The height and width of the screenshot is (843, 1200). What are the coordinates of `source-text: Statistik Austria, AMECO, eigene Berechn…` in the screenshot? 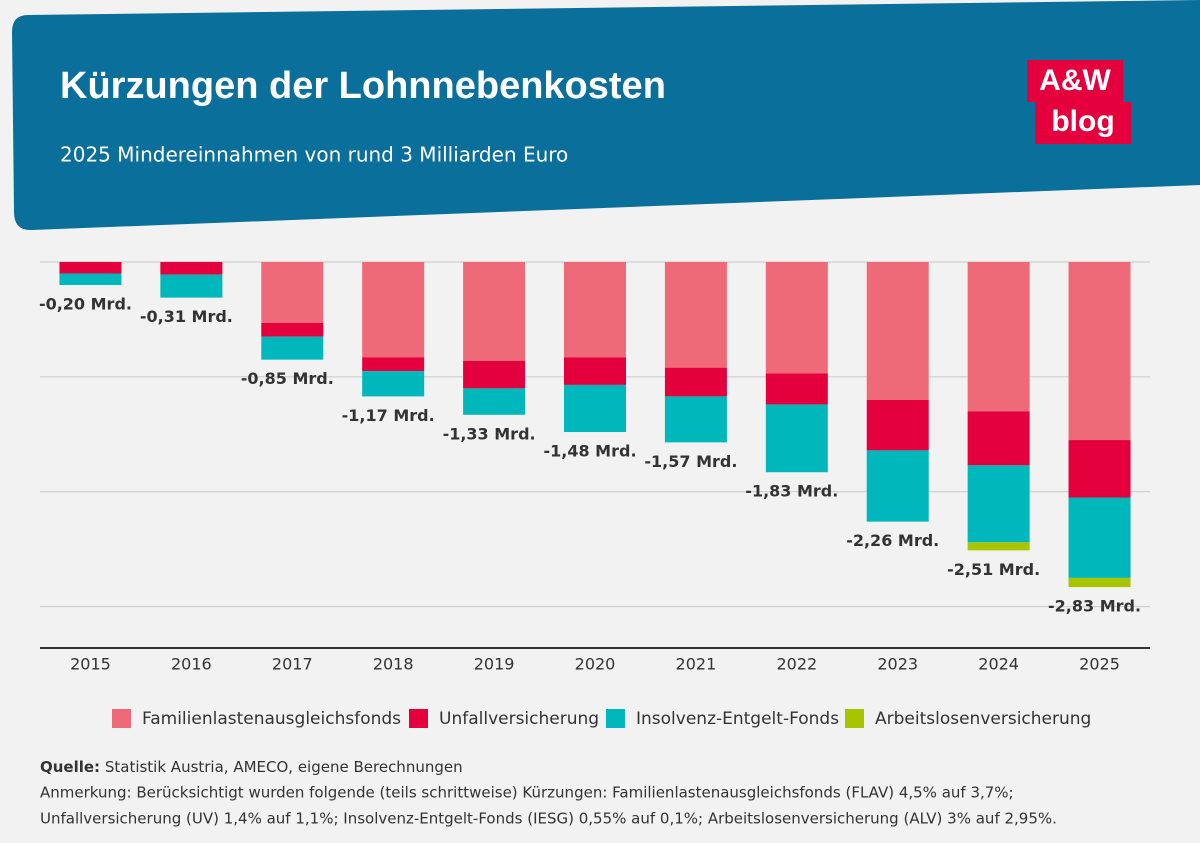 It's located at (284, 767).